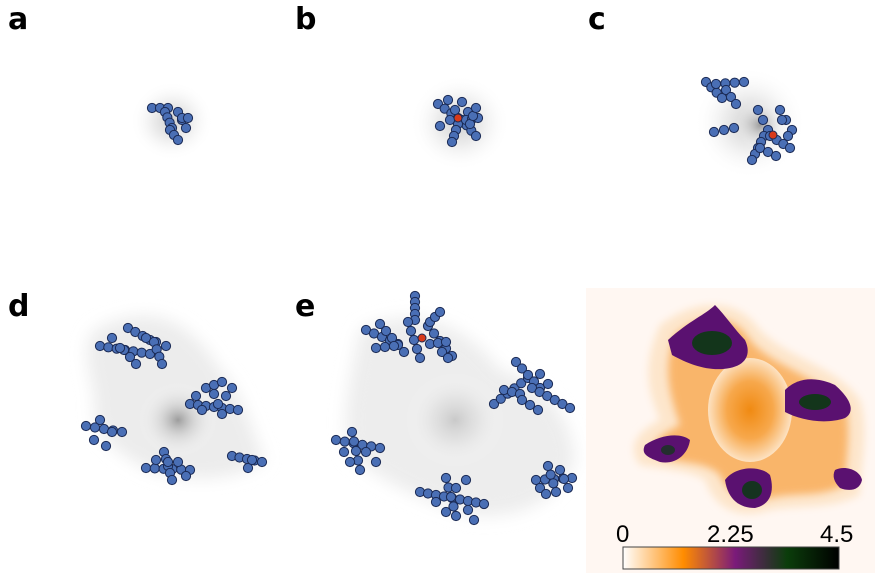 The width and height of the screenshot is (875, 573). I want to click on panel-c, so click(750, 123).